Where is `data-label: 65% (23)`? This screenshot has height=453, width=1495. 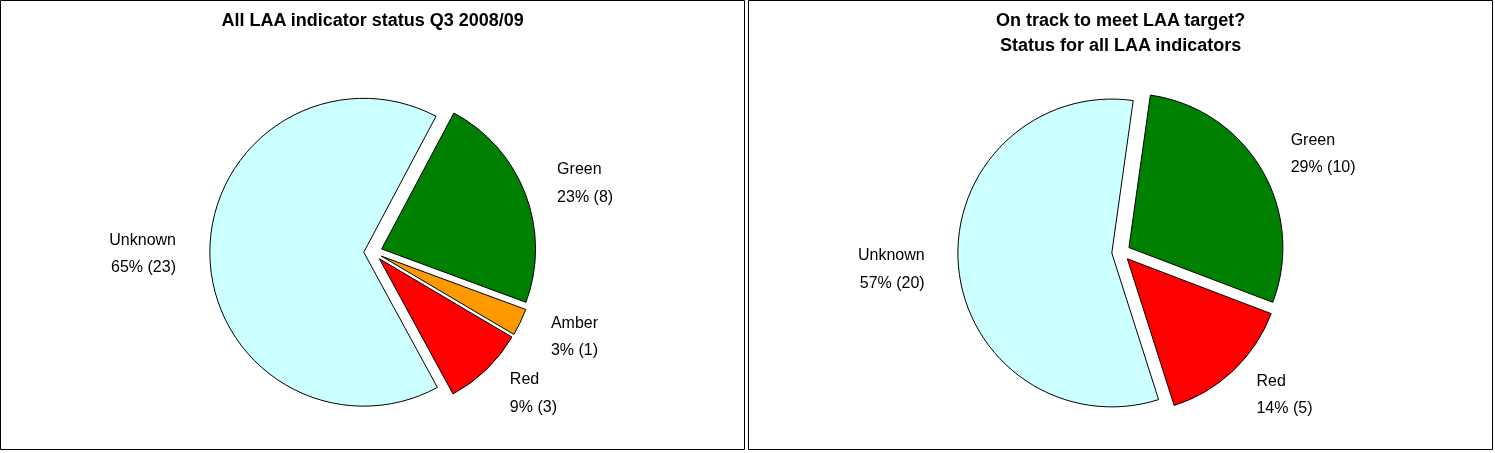
data-label: 65% (23) is located at coordinates (143, 267).